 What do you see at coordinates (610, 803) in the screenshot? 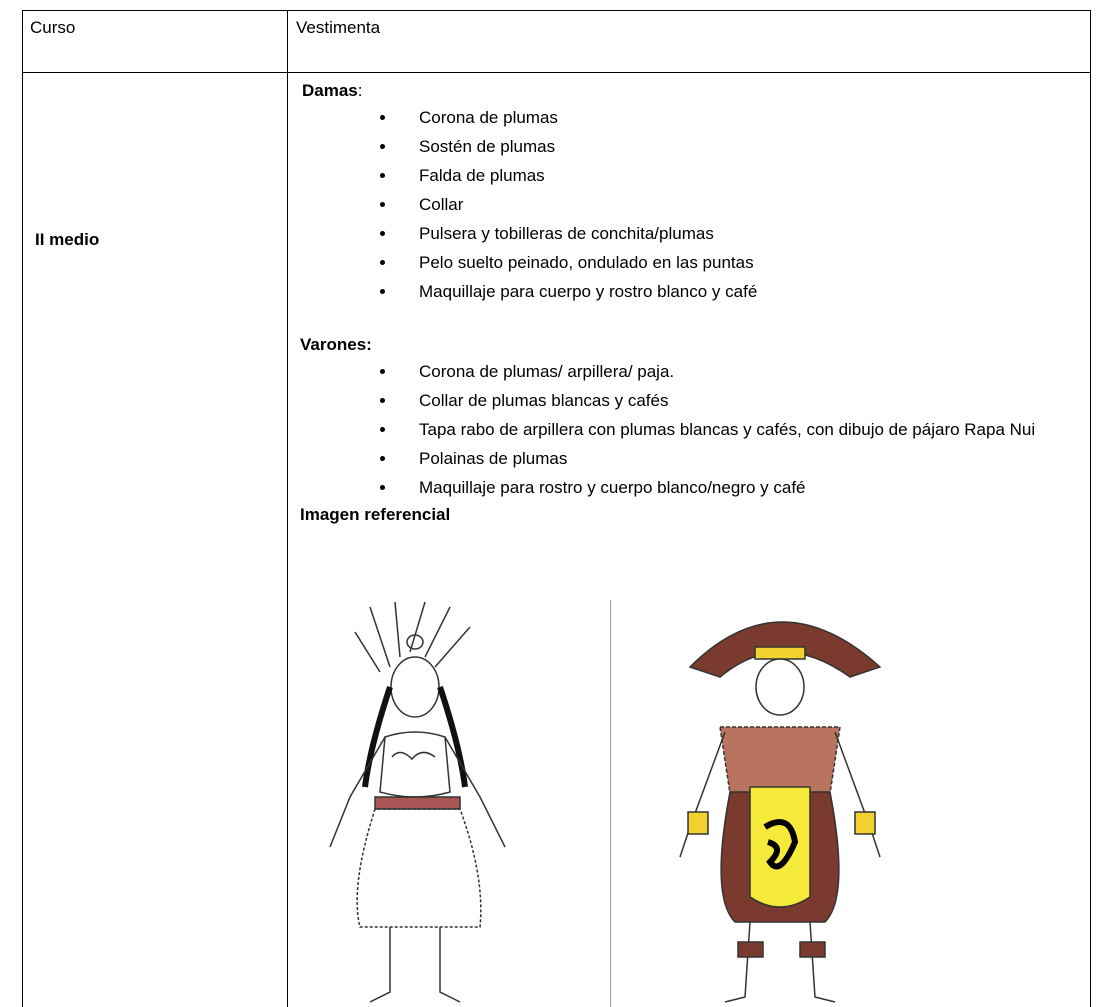
I see `divider` at bounding box center [610, 803].